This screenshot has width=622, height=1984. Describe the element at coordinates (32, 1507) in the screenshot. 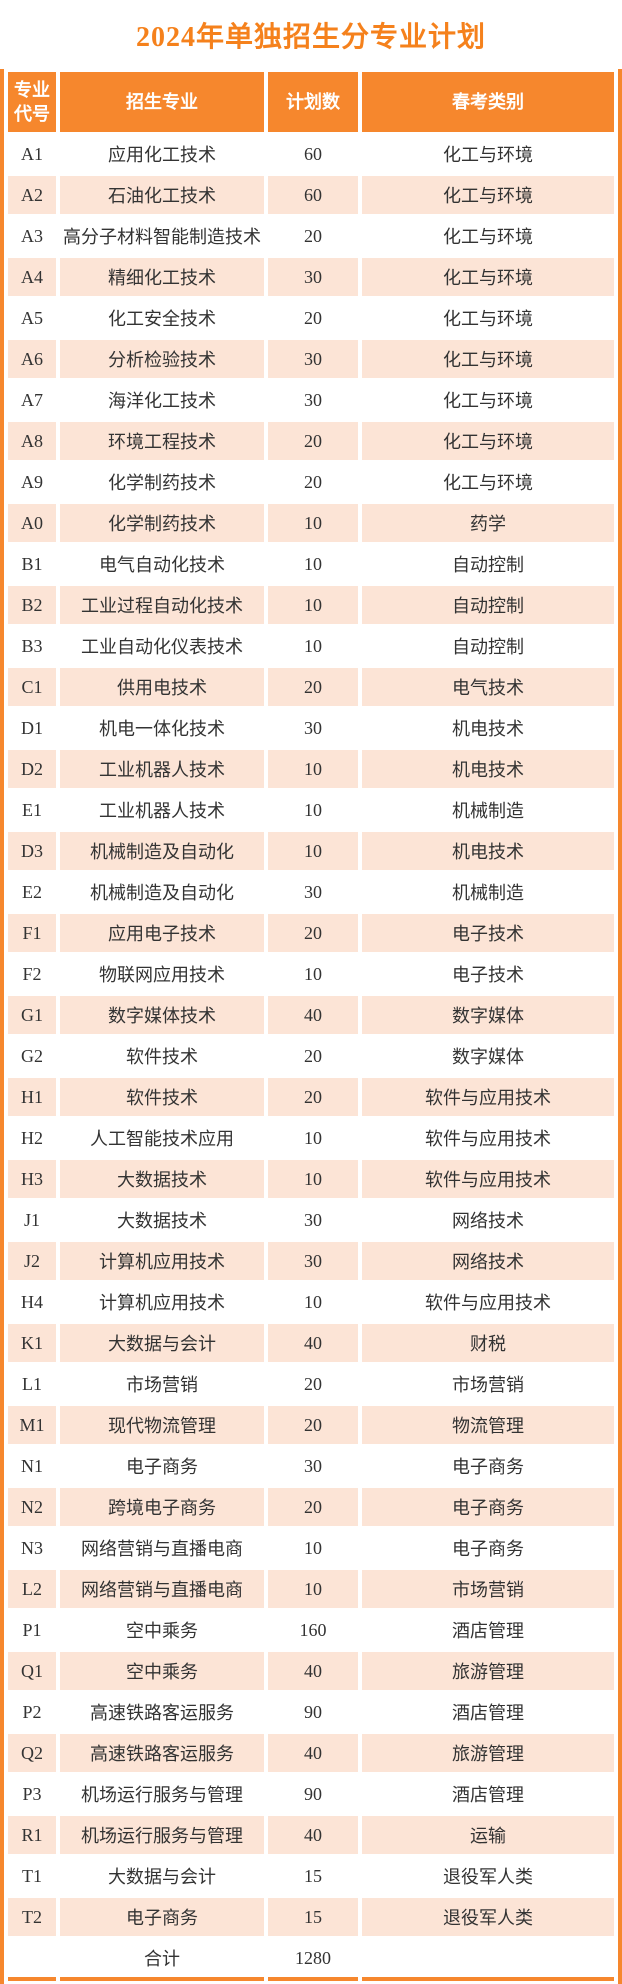

I see `major-code-cell: N2` at that location.